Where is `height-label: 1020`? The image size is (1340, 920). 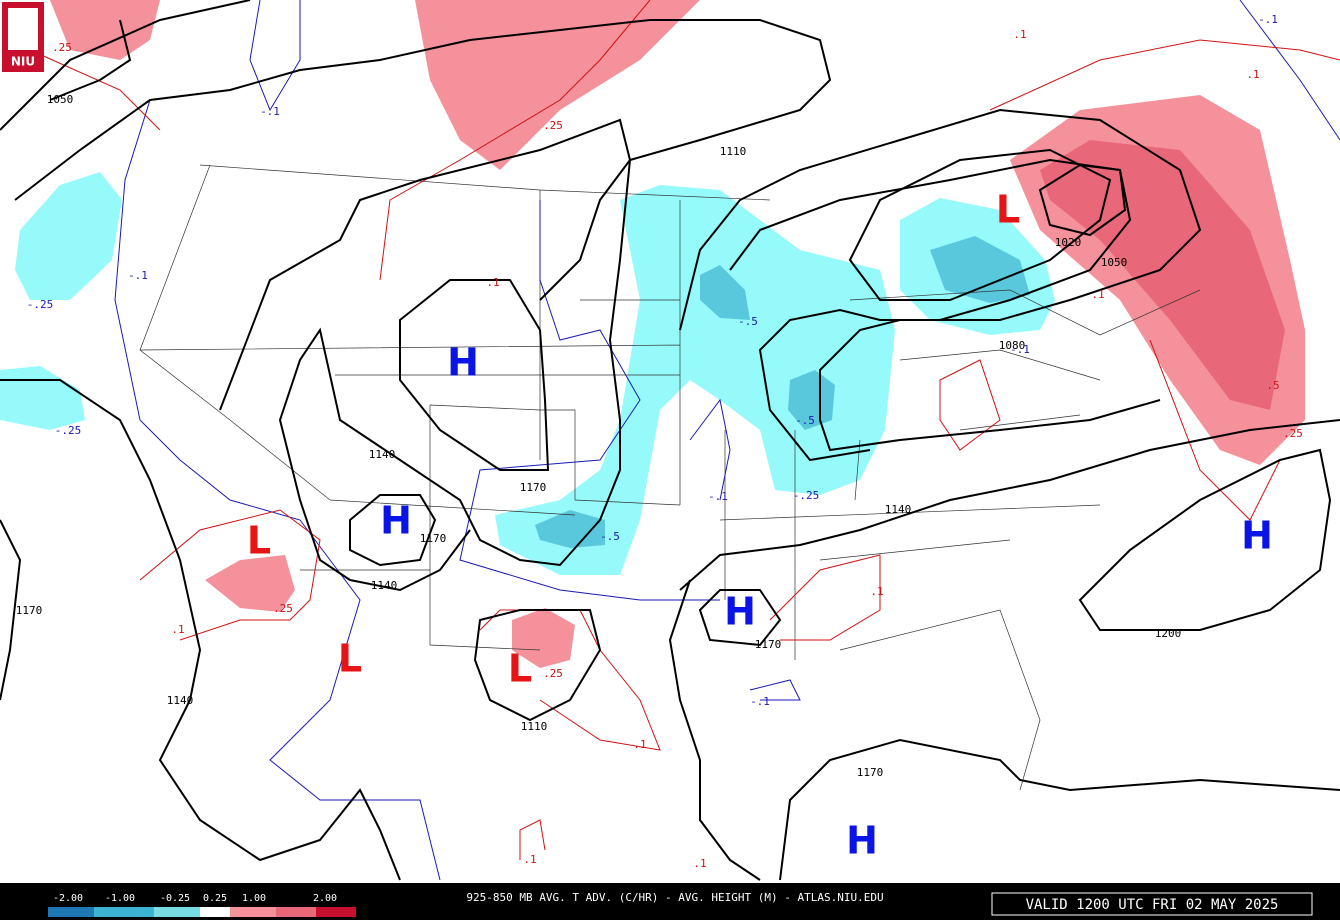 height-label: 1020 is located at coordinates (1068, 242).